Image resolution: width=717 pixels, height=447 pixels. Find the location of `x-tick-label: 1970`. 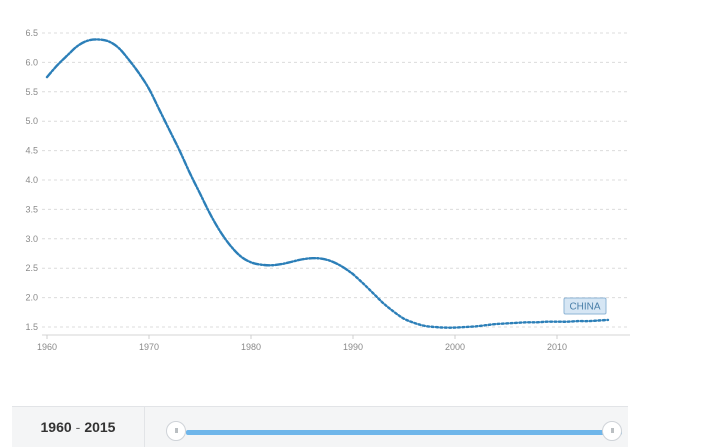

x-tick-label: 1970 is located at coordinates (149, 347).